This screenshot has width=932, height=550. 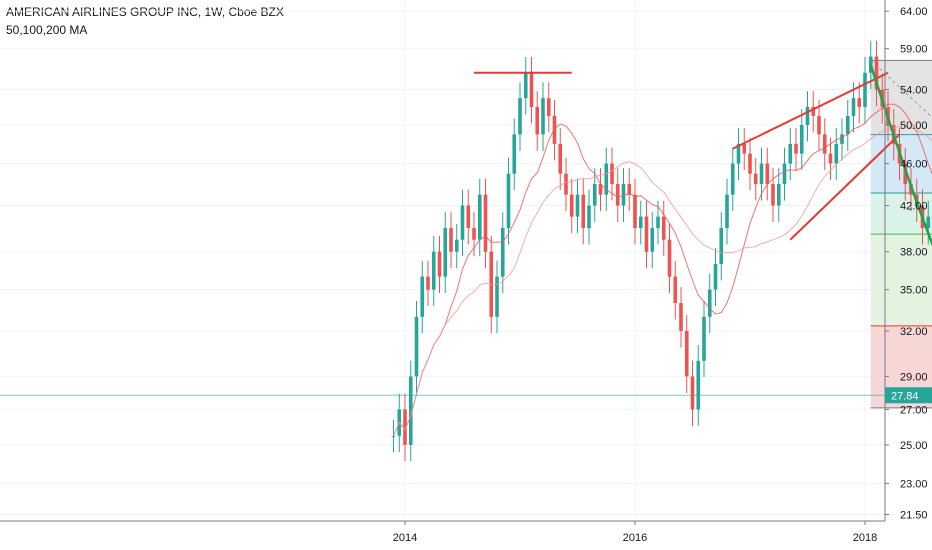 I want to click on current-price-label: 27.84, so click(x=905, y=396).